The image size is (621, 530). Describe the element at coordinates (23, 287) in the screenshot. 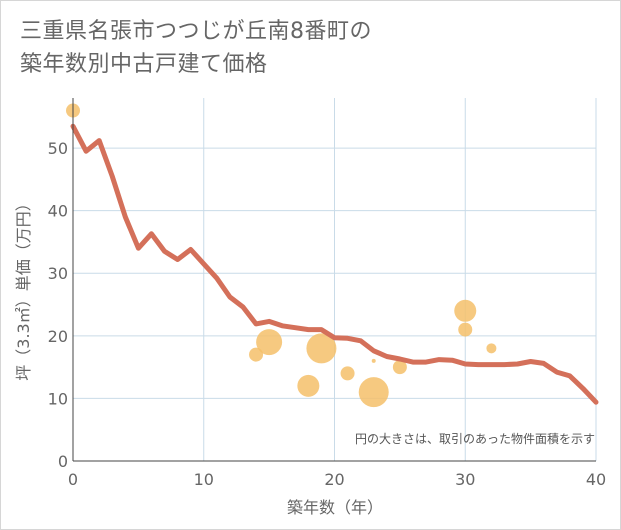

I see `y-axis-label: 坪（3.3㎡）単価（万円）` at that location.